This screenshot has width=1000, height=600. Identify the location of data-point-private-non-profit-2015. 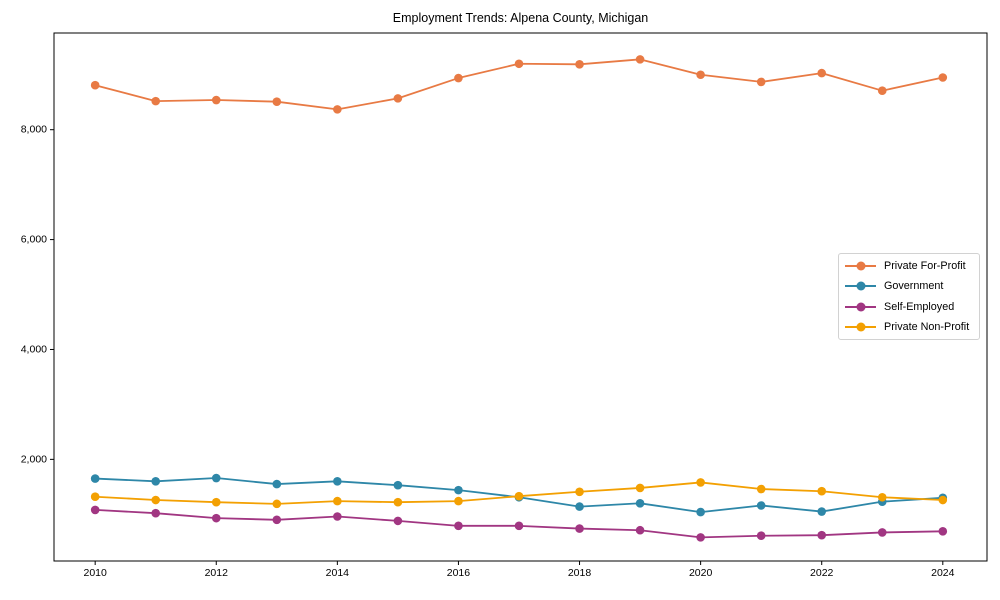
(398, 502).